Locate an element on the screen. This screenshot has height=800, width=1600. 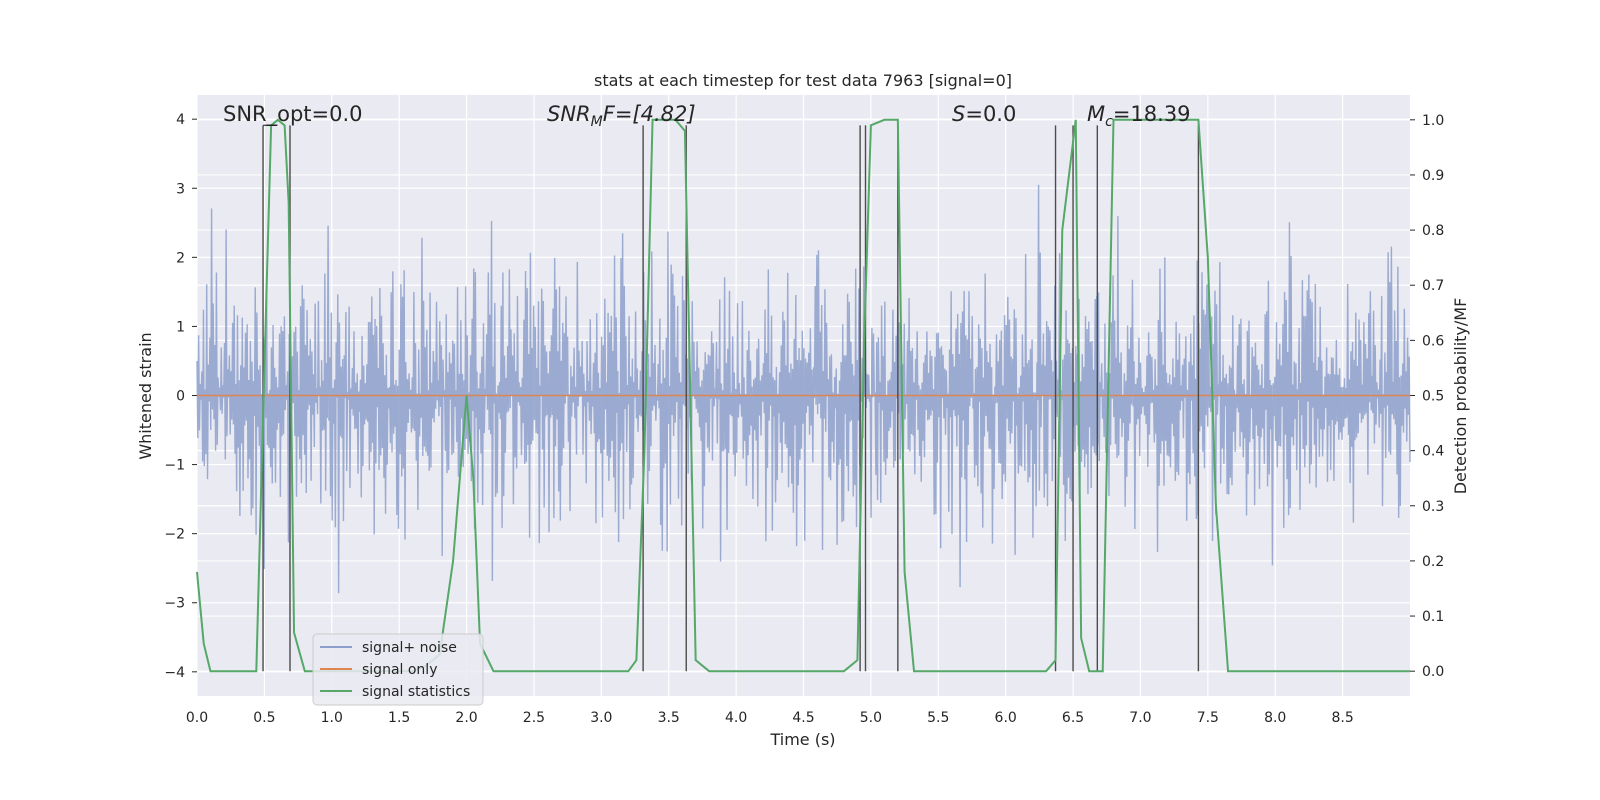
annotation-mc: Mc=18.39 is located at coordinates (1139, 116).